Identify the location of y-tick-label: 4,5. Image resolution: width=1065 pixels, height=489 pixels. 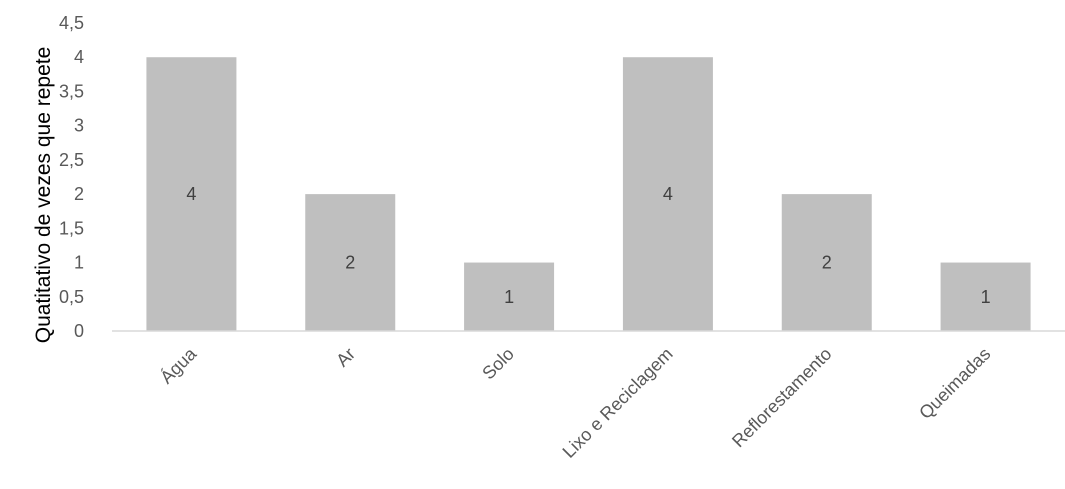
(71, 23).